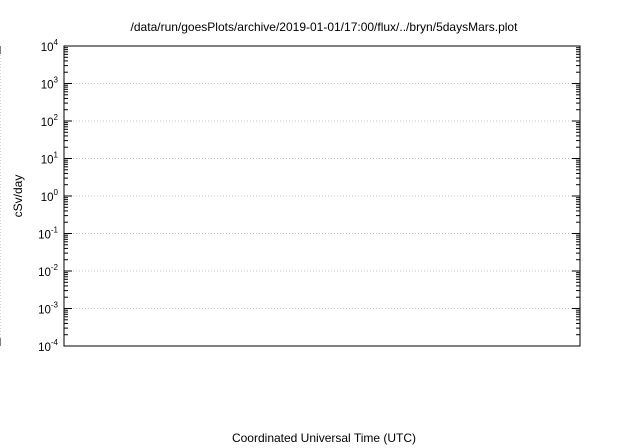 This screenshot has width=640, height=448. I want to click on y-tick-label: 10⁻⁴, so click(48, 346).